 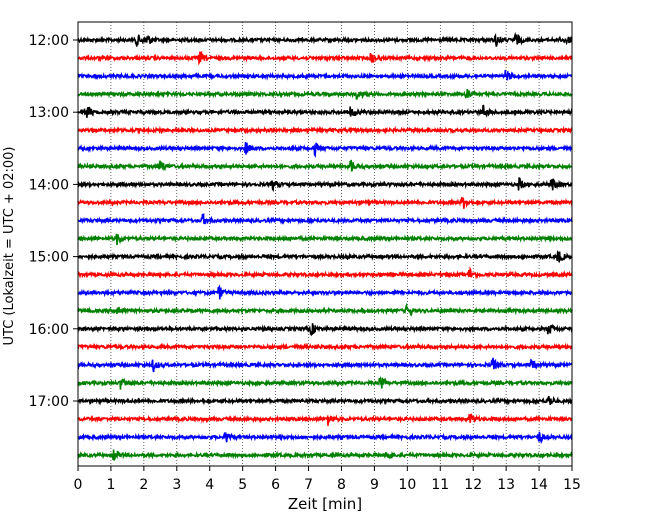 I want to click on y-tick-label: 15:00, so click(x=49, y=258).